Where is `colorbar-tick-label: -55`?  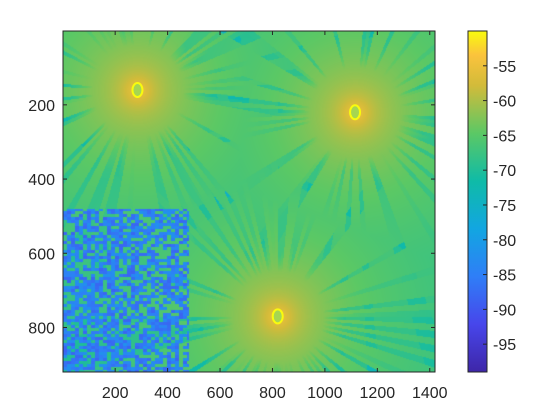 colorbar-tick-label: -55 is located at coordinates (504, 67).